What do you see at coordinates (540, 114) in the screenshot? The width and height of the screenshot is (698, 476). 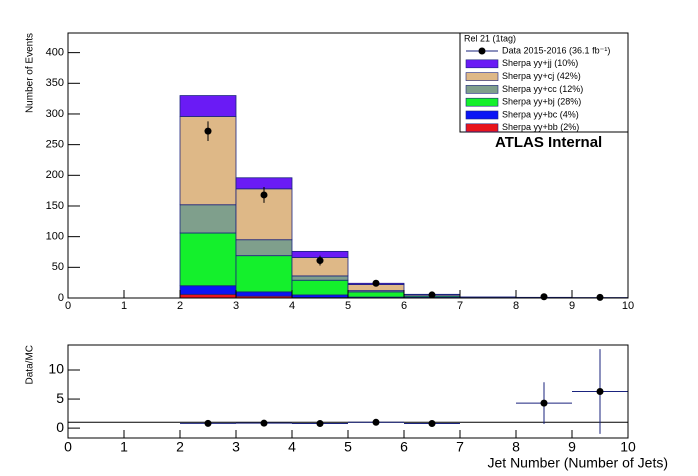 I see `legend-label: Sherpa yy+bc (4%)` at bounding box center [540, 114].